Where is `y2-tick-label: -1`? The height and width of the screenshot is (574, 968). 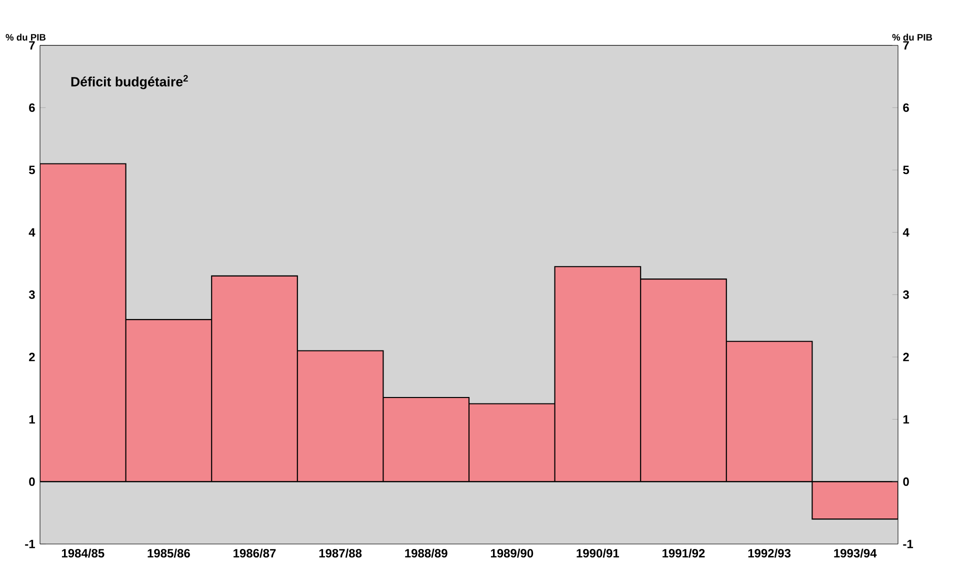 y2-tick-label: -1 is located at coordinates (908, 544).